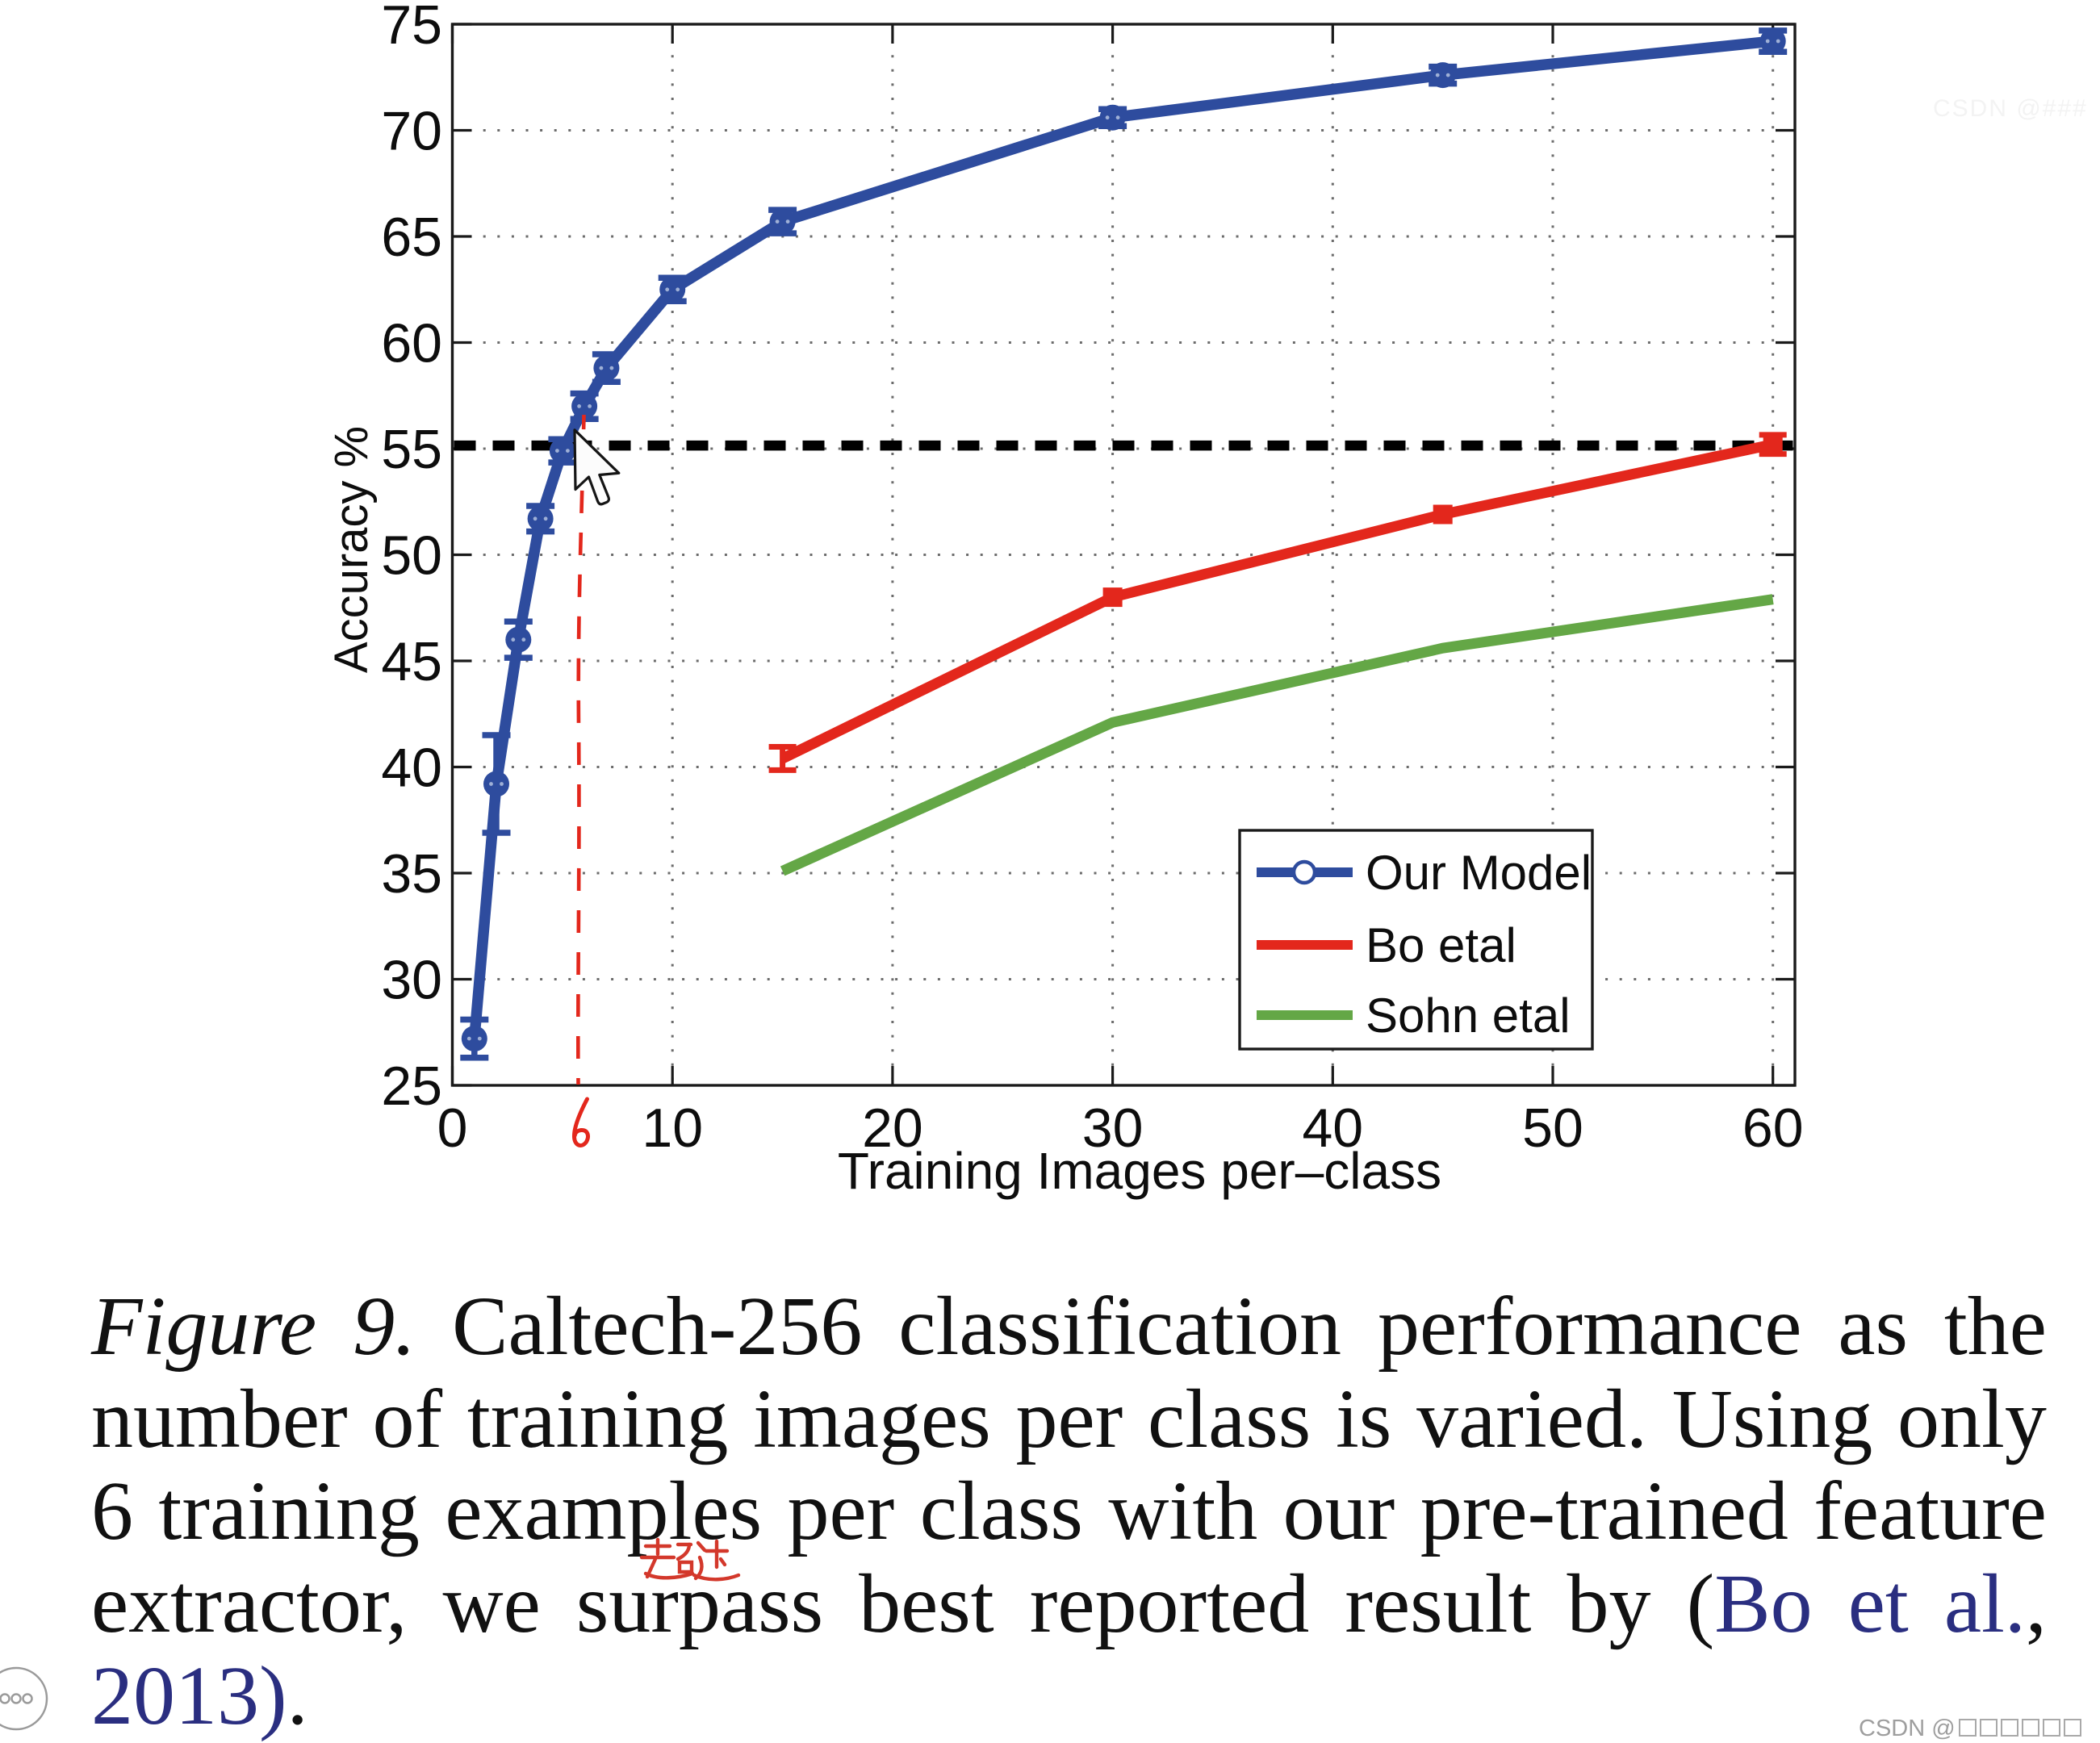 This screenshot has height=1743, width=2100. What do you see at coordinates (892, 1128) in the screenshot?
I see `svg-text: 20` at bounding box center [892, 1128].